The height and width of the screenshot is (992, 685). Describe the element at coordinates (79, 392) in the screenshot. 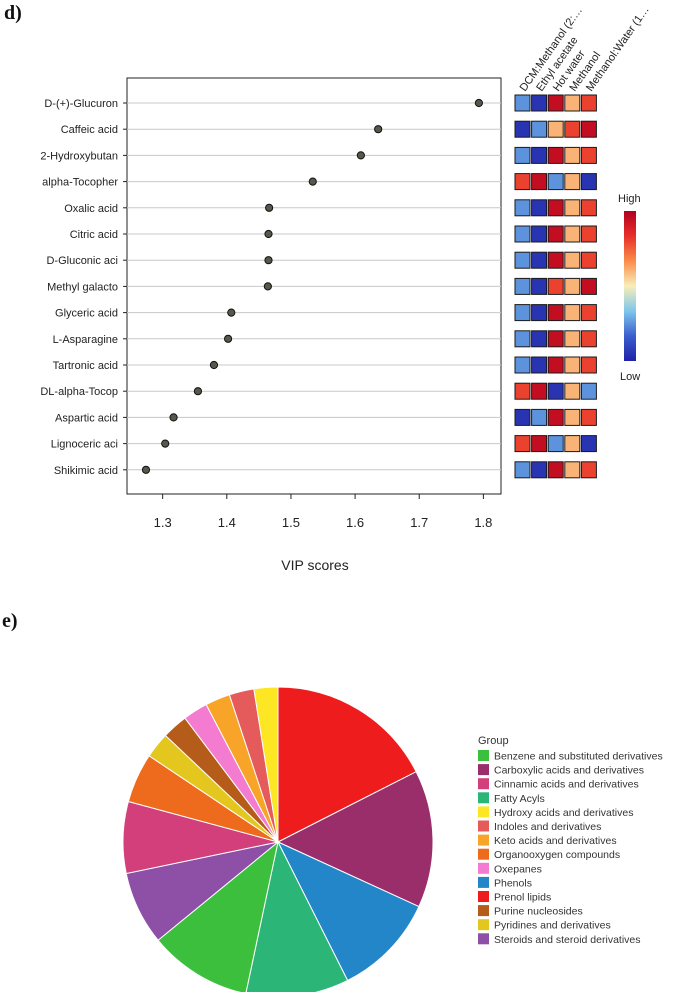

I see `y-tick-label: DL-alpha-Tocop` at that location.